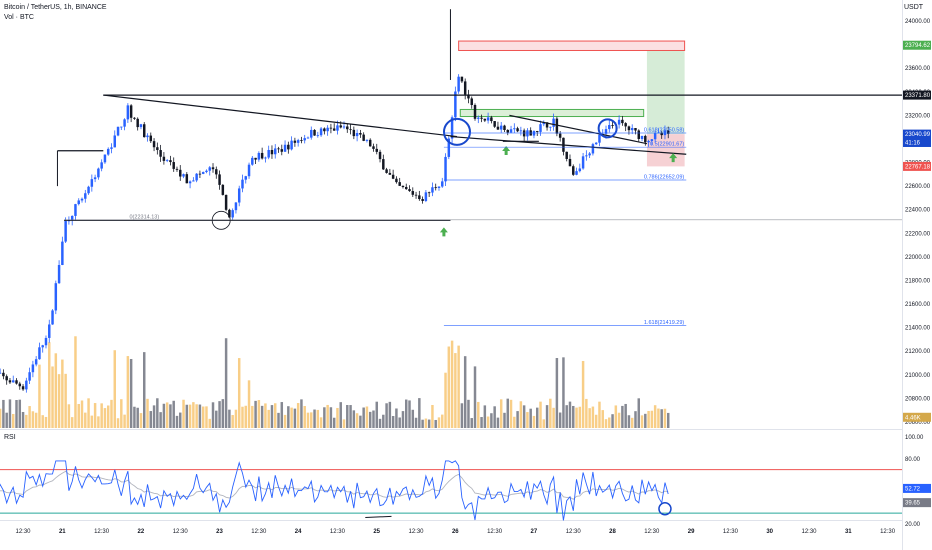  I want to click on price-tag, so click(917, 142).